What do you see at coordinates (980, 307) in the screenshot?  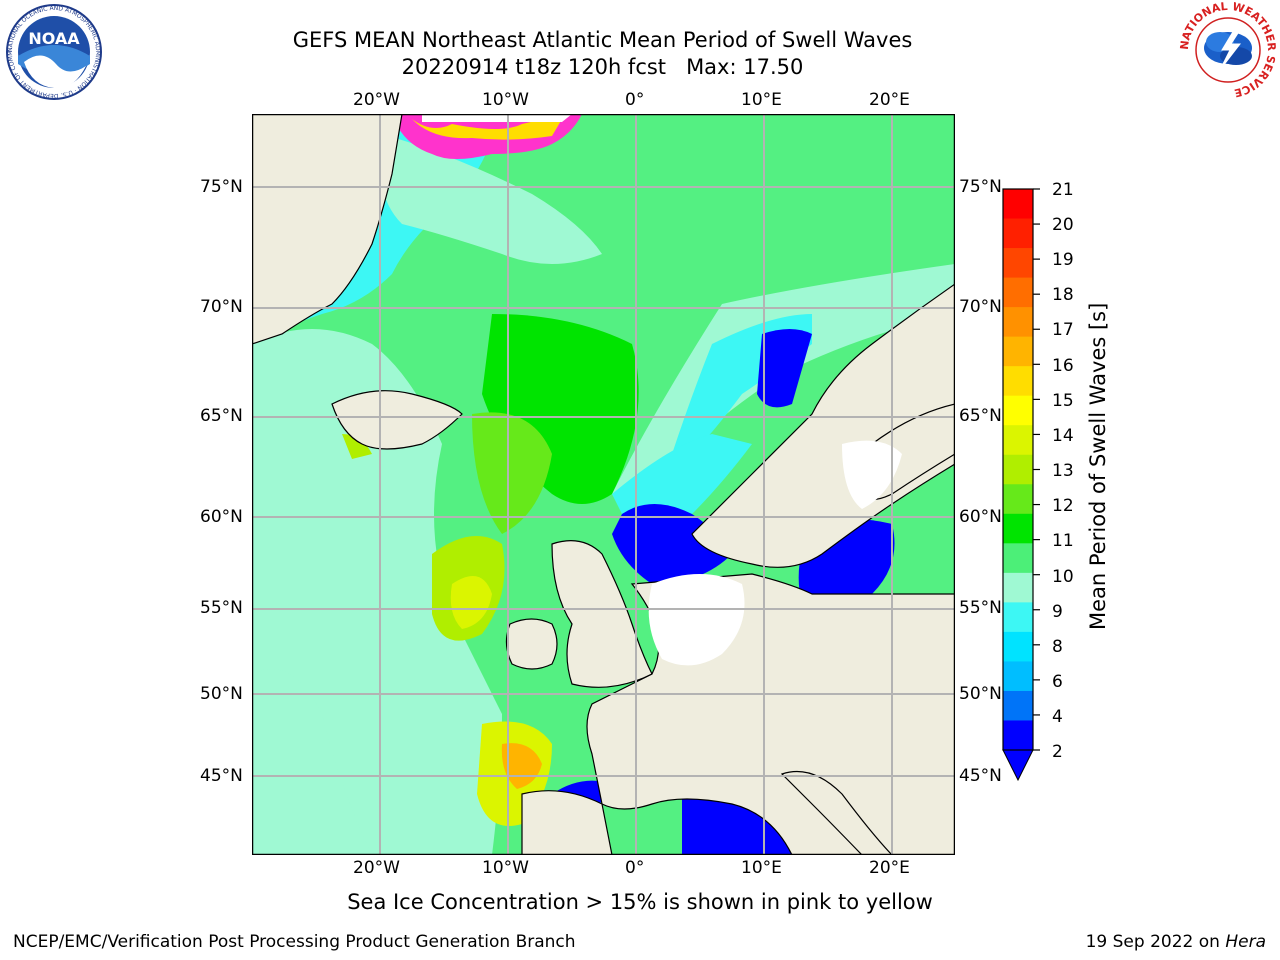 I see `lat-label-right: 70°N` at bounding box center [980, 307].